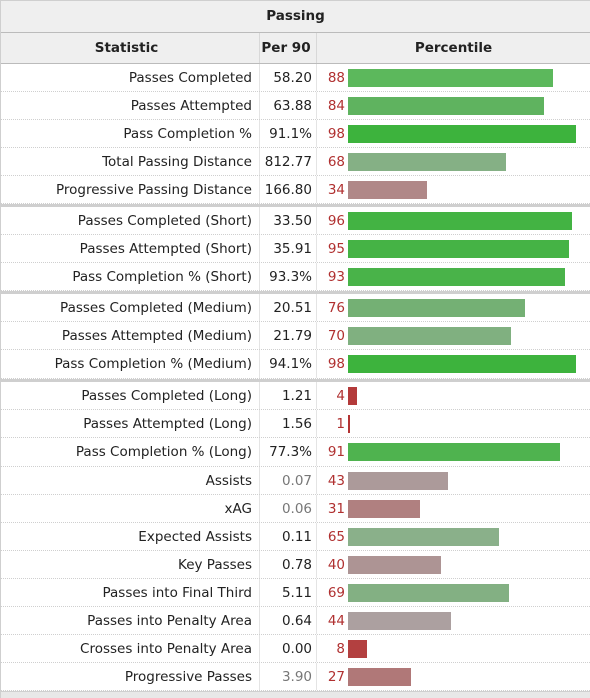 Image resolution: width=590 pixels, height=698 pixels. I want to click on percentile-cell: 43, so click(453, 480).